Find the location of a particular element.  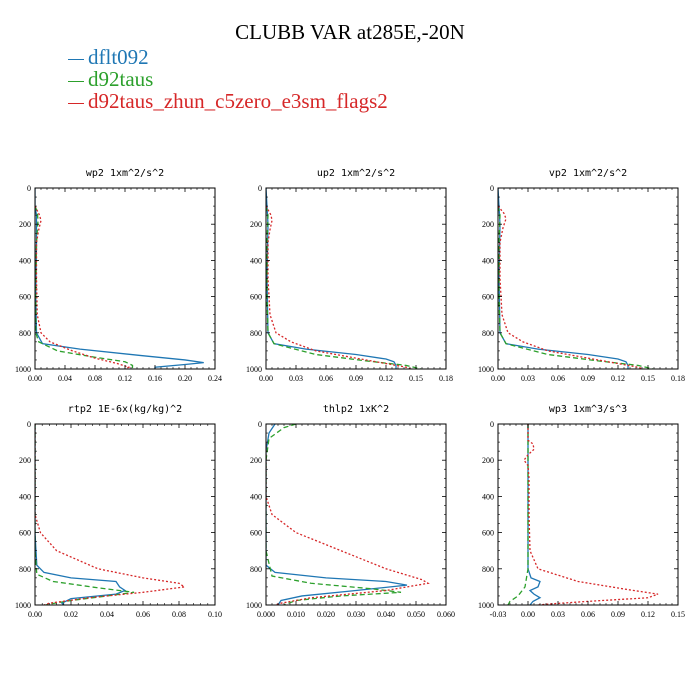

legend-label: d92taus is located at coordinates (121, 79).